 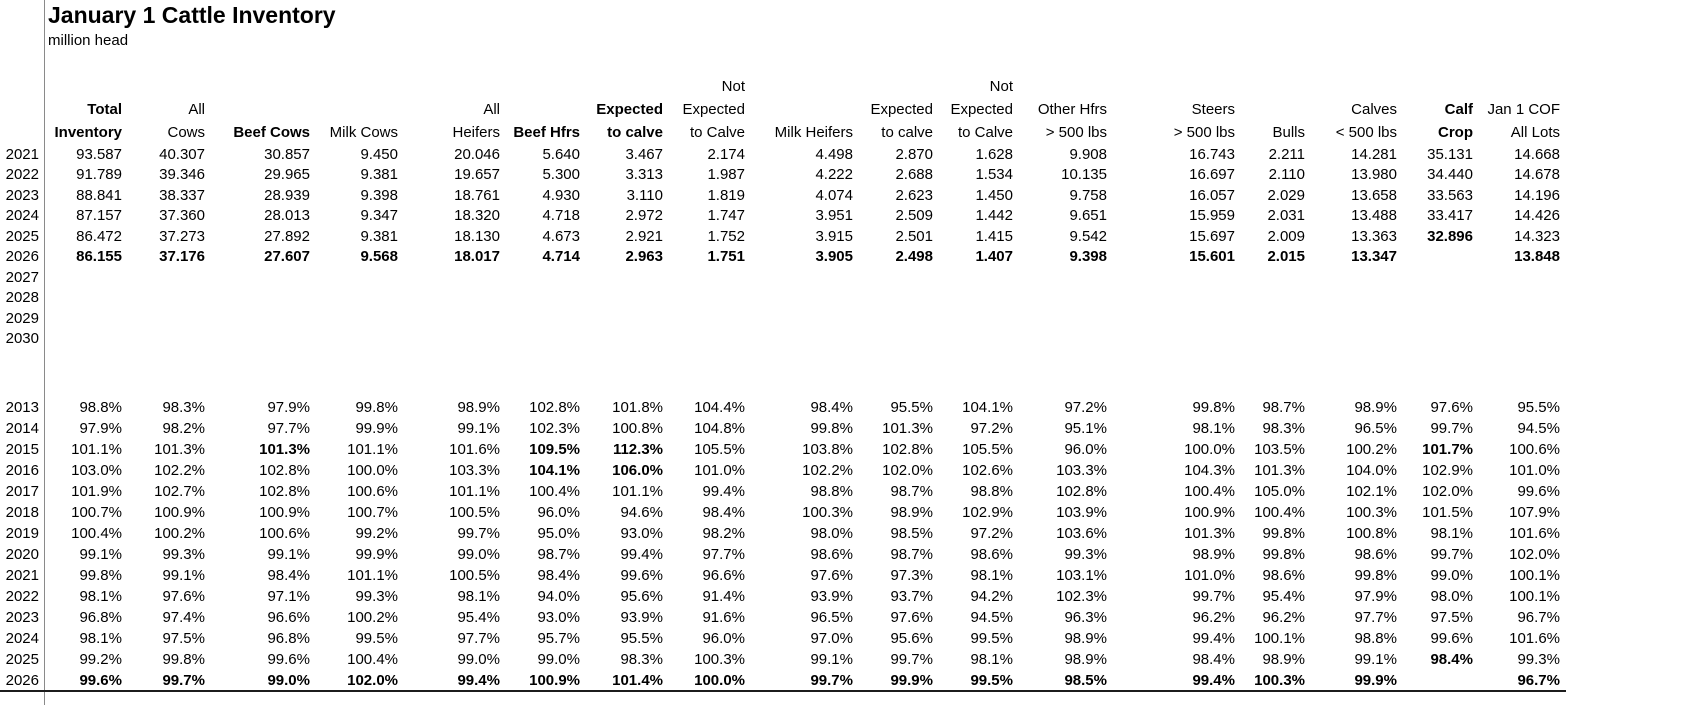 What do you see at coordinates (1209, 512) in the screenshot?
I see `data-cell: 100.9%` at bounding box center [1209, 512].